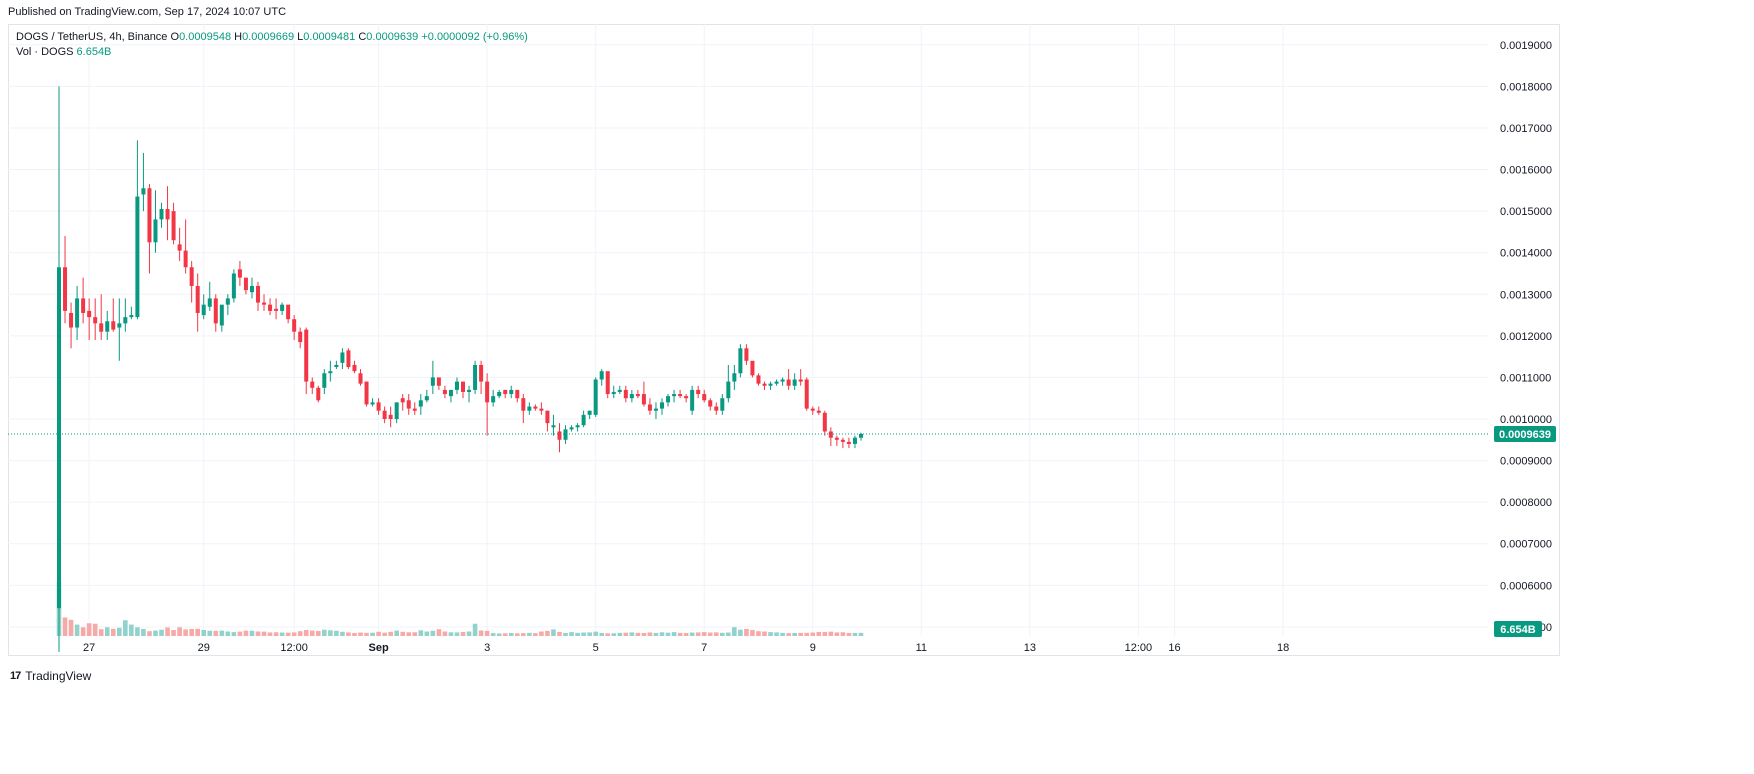  What do you see at coordinates (813, 648) in the screenshot?
I see `time-tick-label: 9` at bounding box center [813, 648].